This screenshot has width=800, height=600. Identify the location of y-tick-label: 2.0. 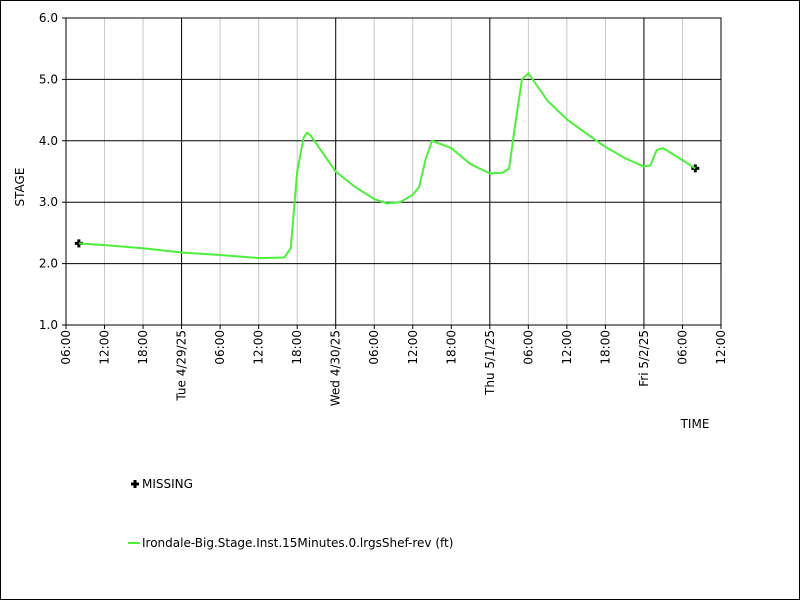
(48, 264).